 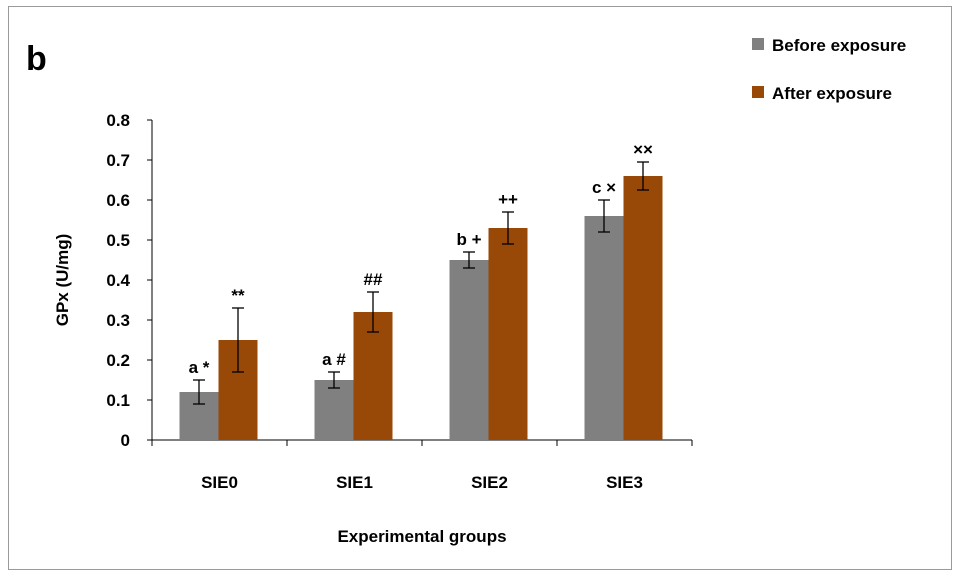 What do you see at coordinates (36, 59) in the screenshot?
I see `panel-label: b` at bounding box center [36, 59].